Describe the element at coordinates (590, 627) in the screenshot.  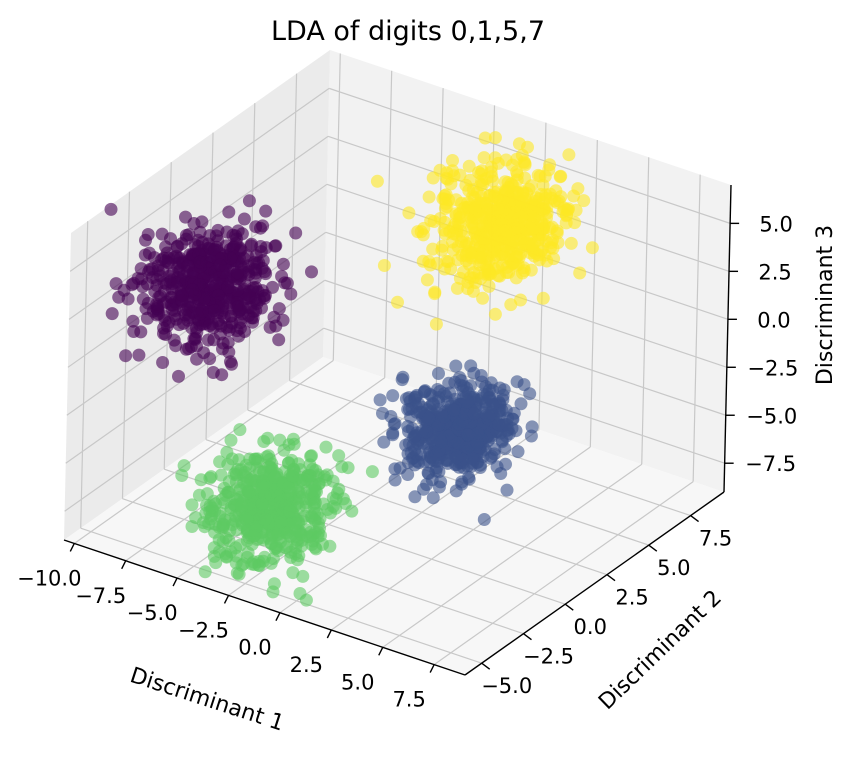
I see `y-tick-label: 0.0` at that location.